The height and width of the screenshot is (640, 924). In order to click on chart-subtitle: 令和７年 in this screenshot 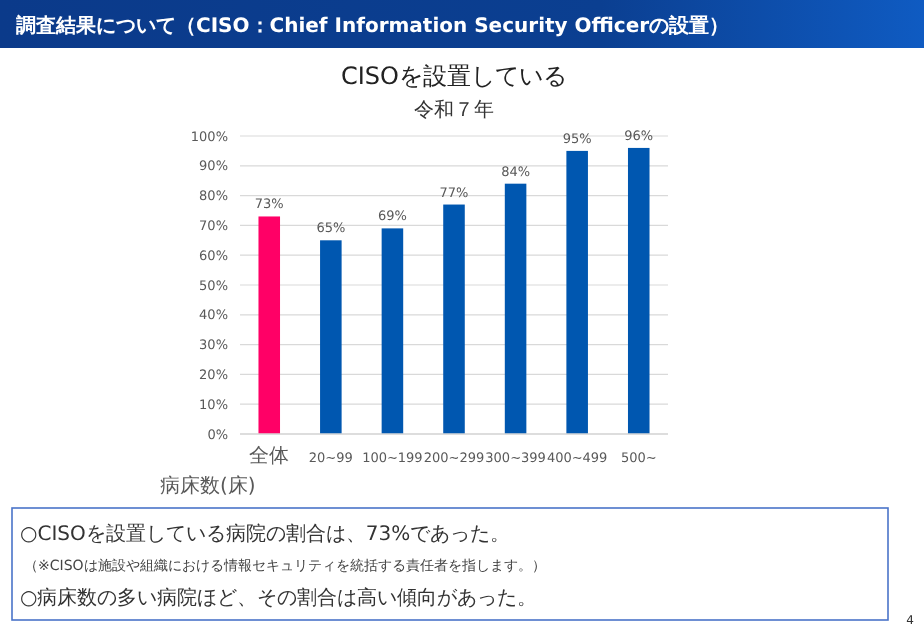, I will do `click(454, 110)`.